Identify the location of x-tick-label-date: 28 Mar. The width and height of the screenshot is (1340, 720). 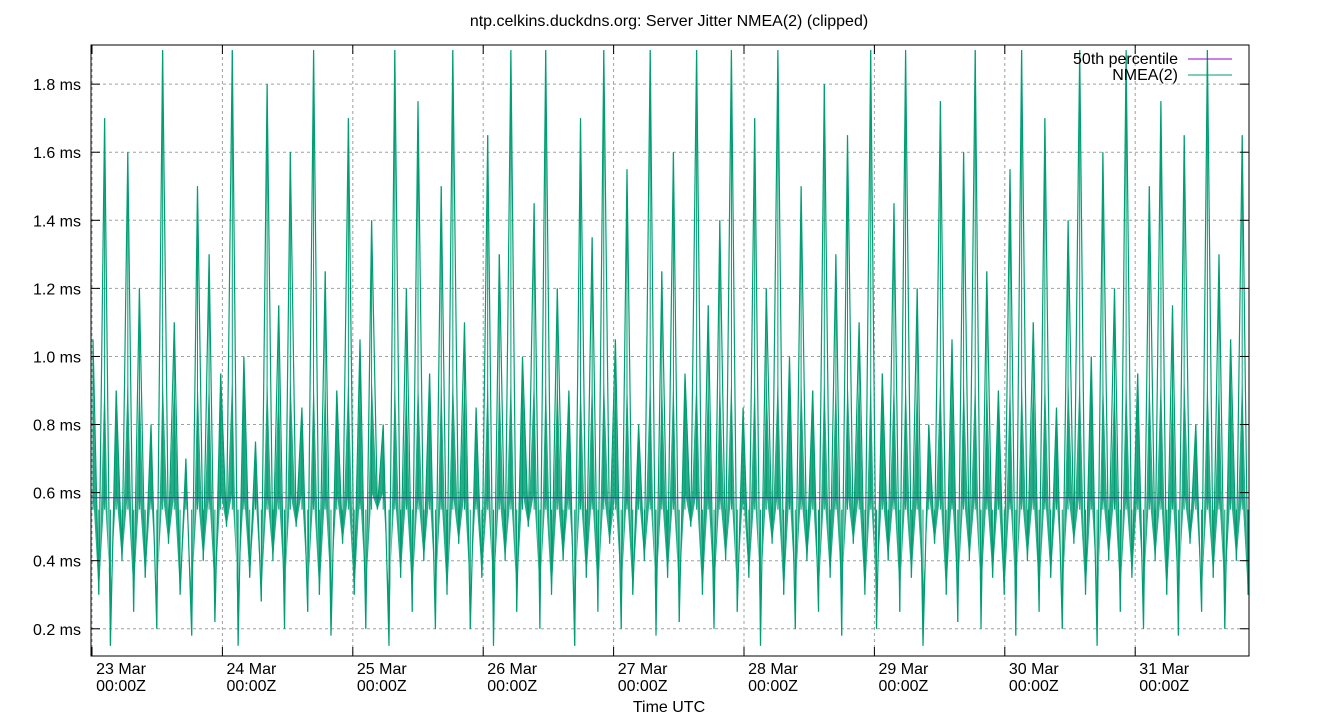
(773, 669).